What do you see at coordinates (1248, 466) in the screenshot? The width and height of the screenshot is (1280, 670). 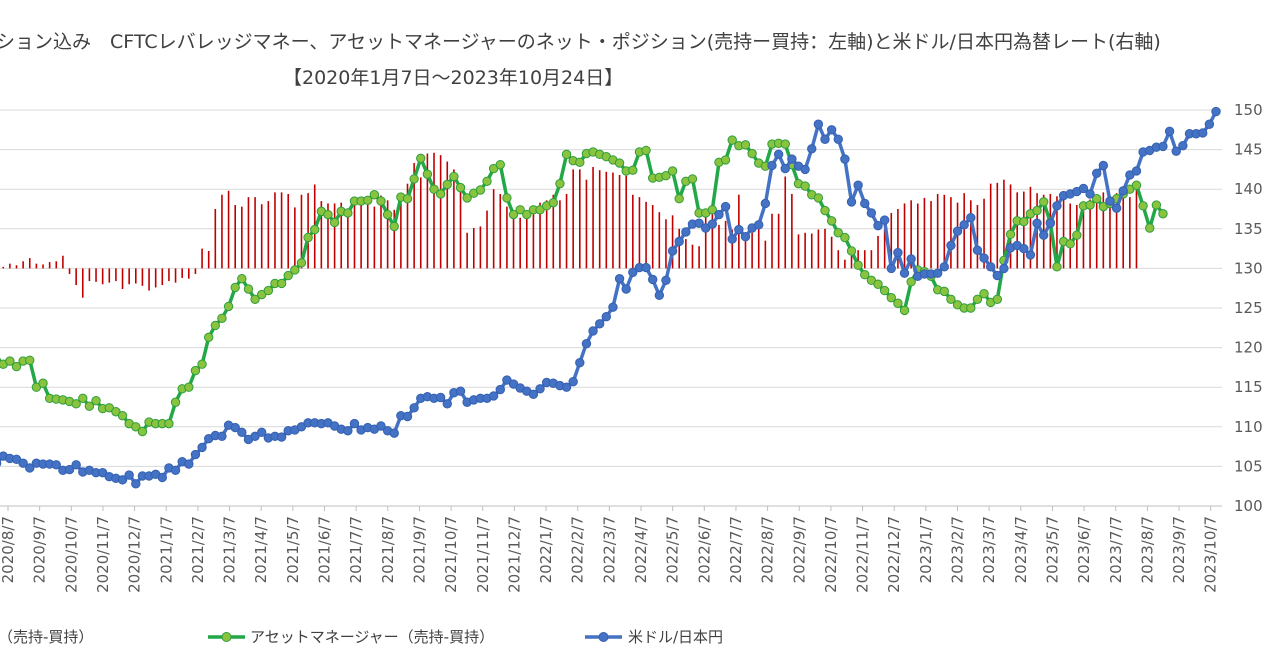 I see `right-tick-label: 105` at bounding box center [1248, 466].